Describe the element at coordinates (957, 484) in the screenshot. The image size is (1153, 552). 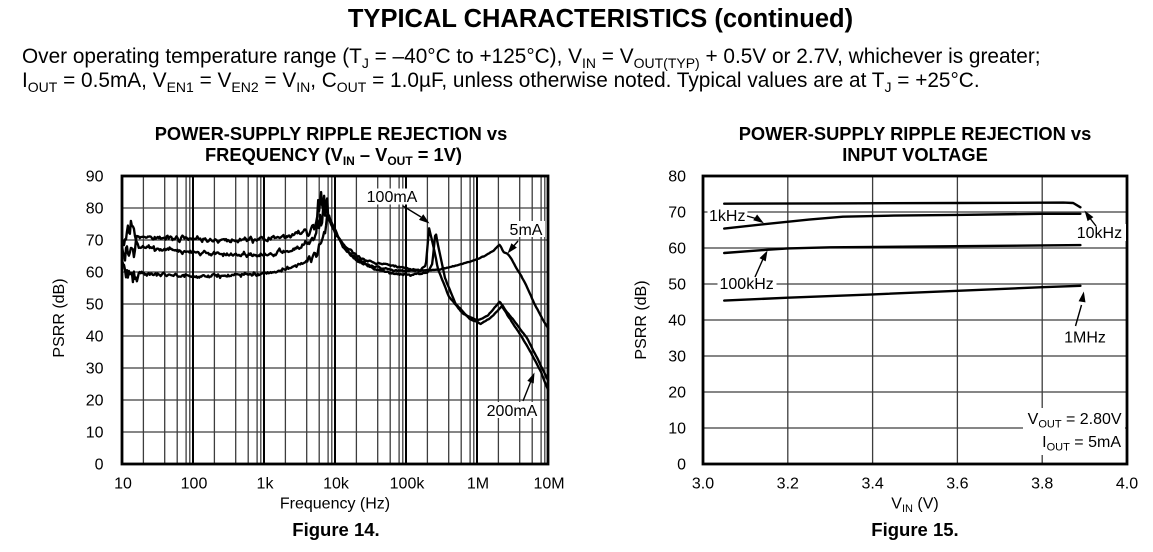
I see `svg-text: 3.6` at that location.